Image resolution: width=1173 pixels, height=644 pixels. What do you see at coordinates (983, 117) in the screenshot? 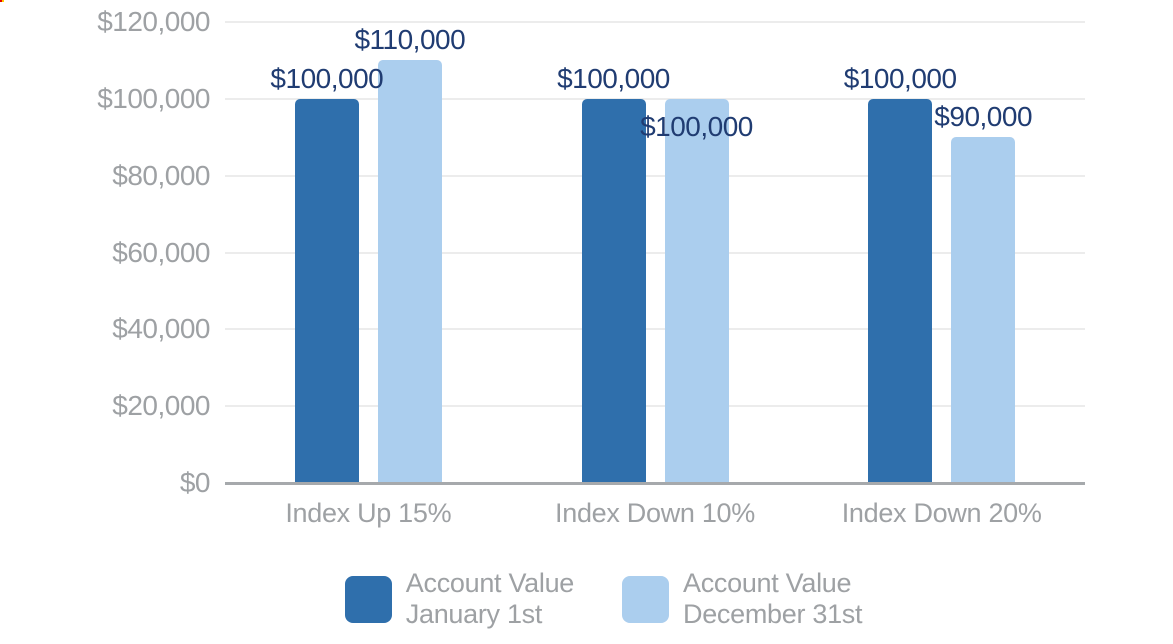
I see `bar-value-label: $90,000` at bounding box center [983, 117].